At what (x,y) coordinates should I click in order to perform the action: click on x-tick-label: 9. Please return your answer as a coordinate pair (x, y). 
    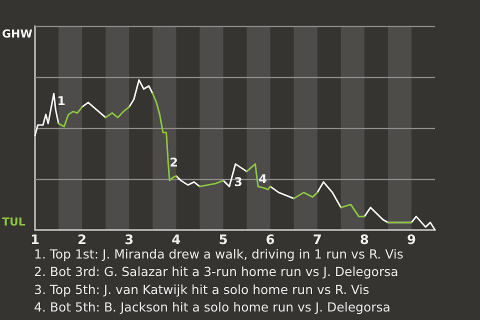
    Looking at the image, I should click on (411, 240).